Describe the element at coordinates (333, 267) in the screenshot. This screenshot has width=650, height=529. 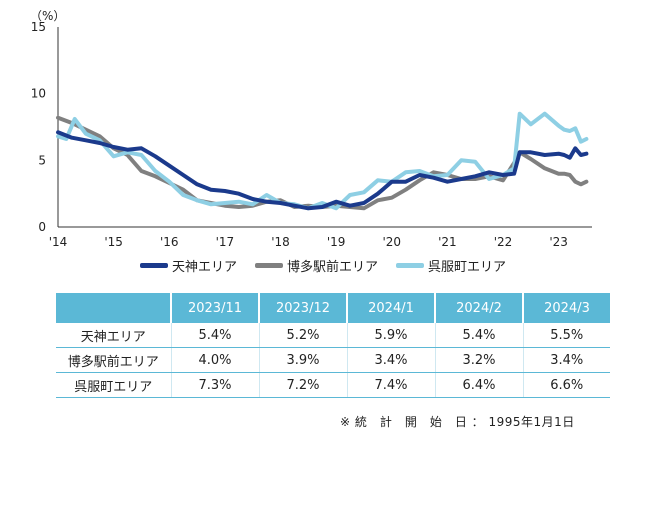
I see `legend-label-hakata: 博多駅前エリア` at that location.